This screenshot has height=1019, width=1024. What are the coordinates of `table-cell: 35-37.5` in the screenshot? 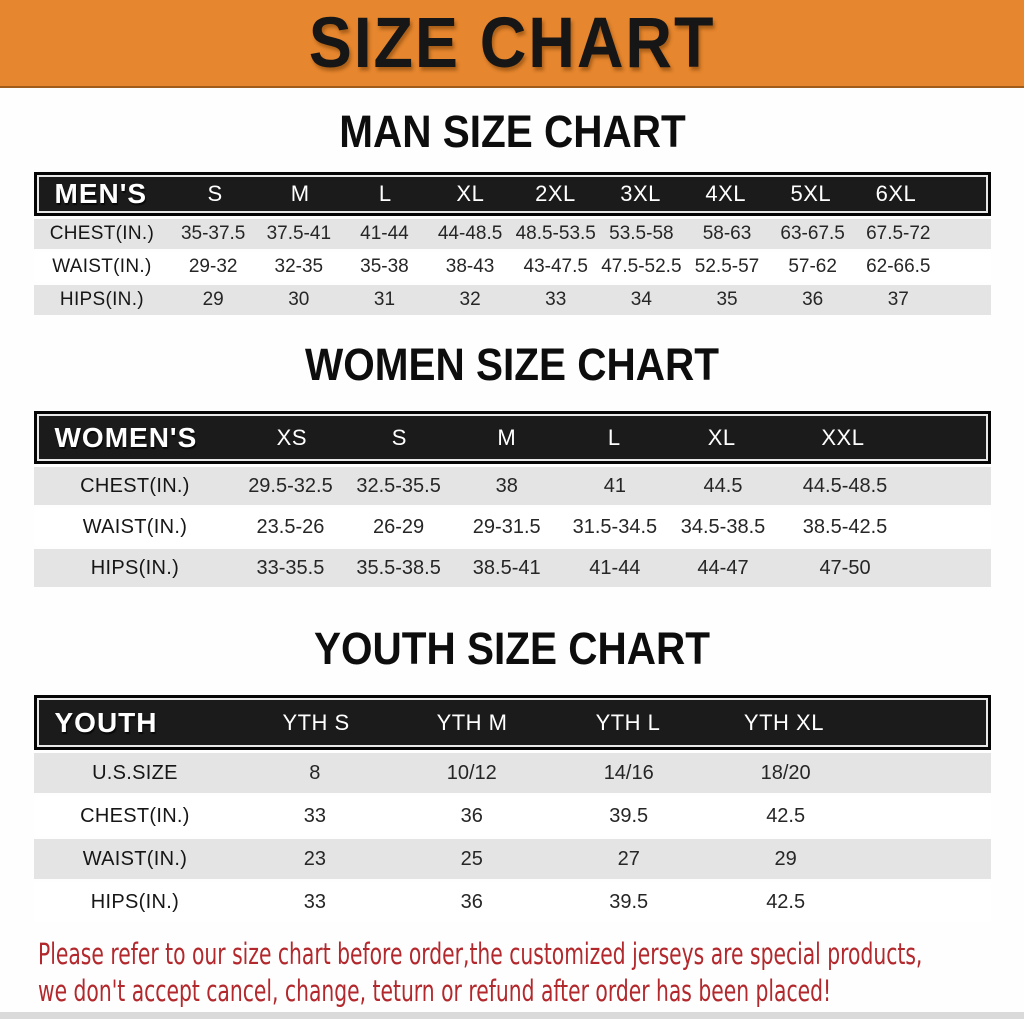 It's located at (213, 233).